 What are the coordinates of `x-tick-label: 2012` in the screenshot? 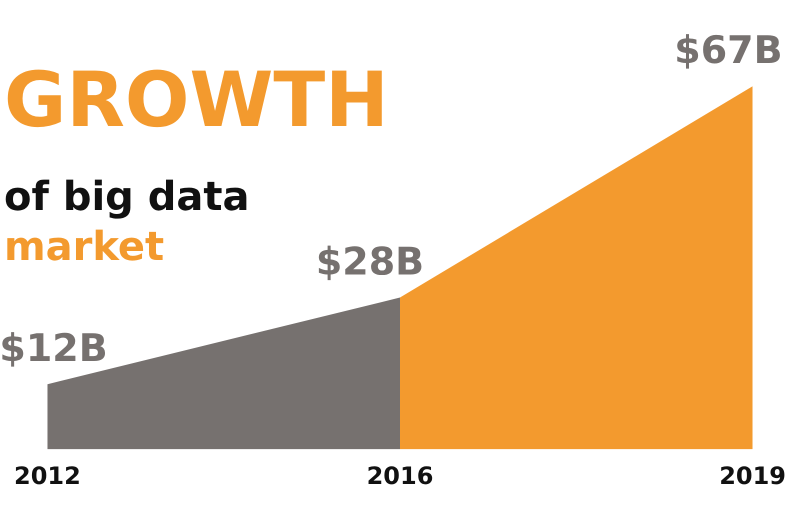 It's located at (47, 476).